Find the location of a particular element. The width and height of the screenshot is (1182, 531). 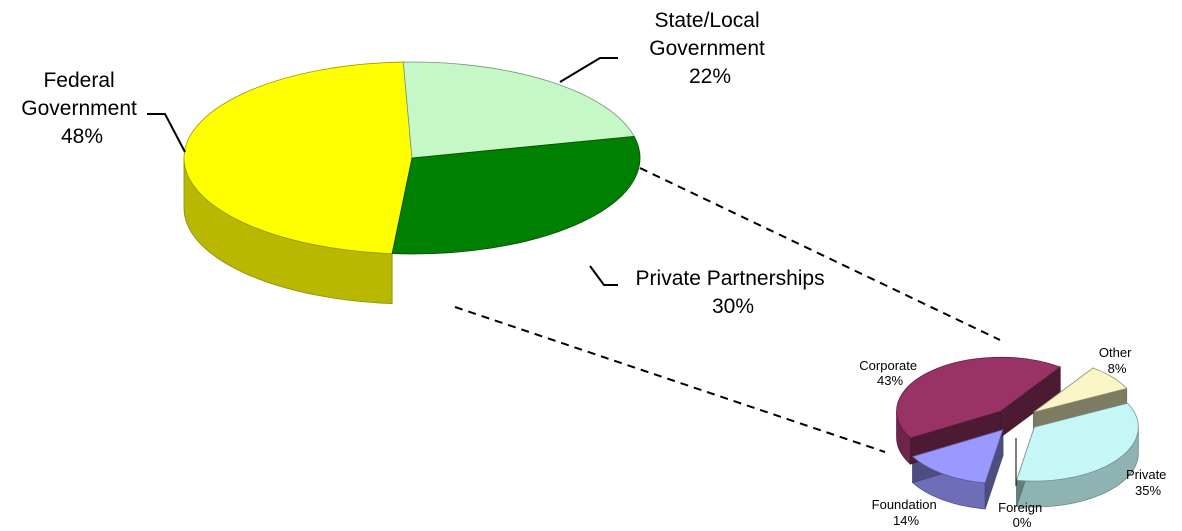

pie-slice-state-local-government is located at coordinates (518, 110).